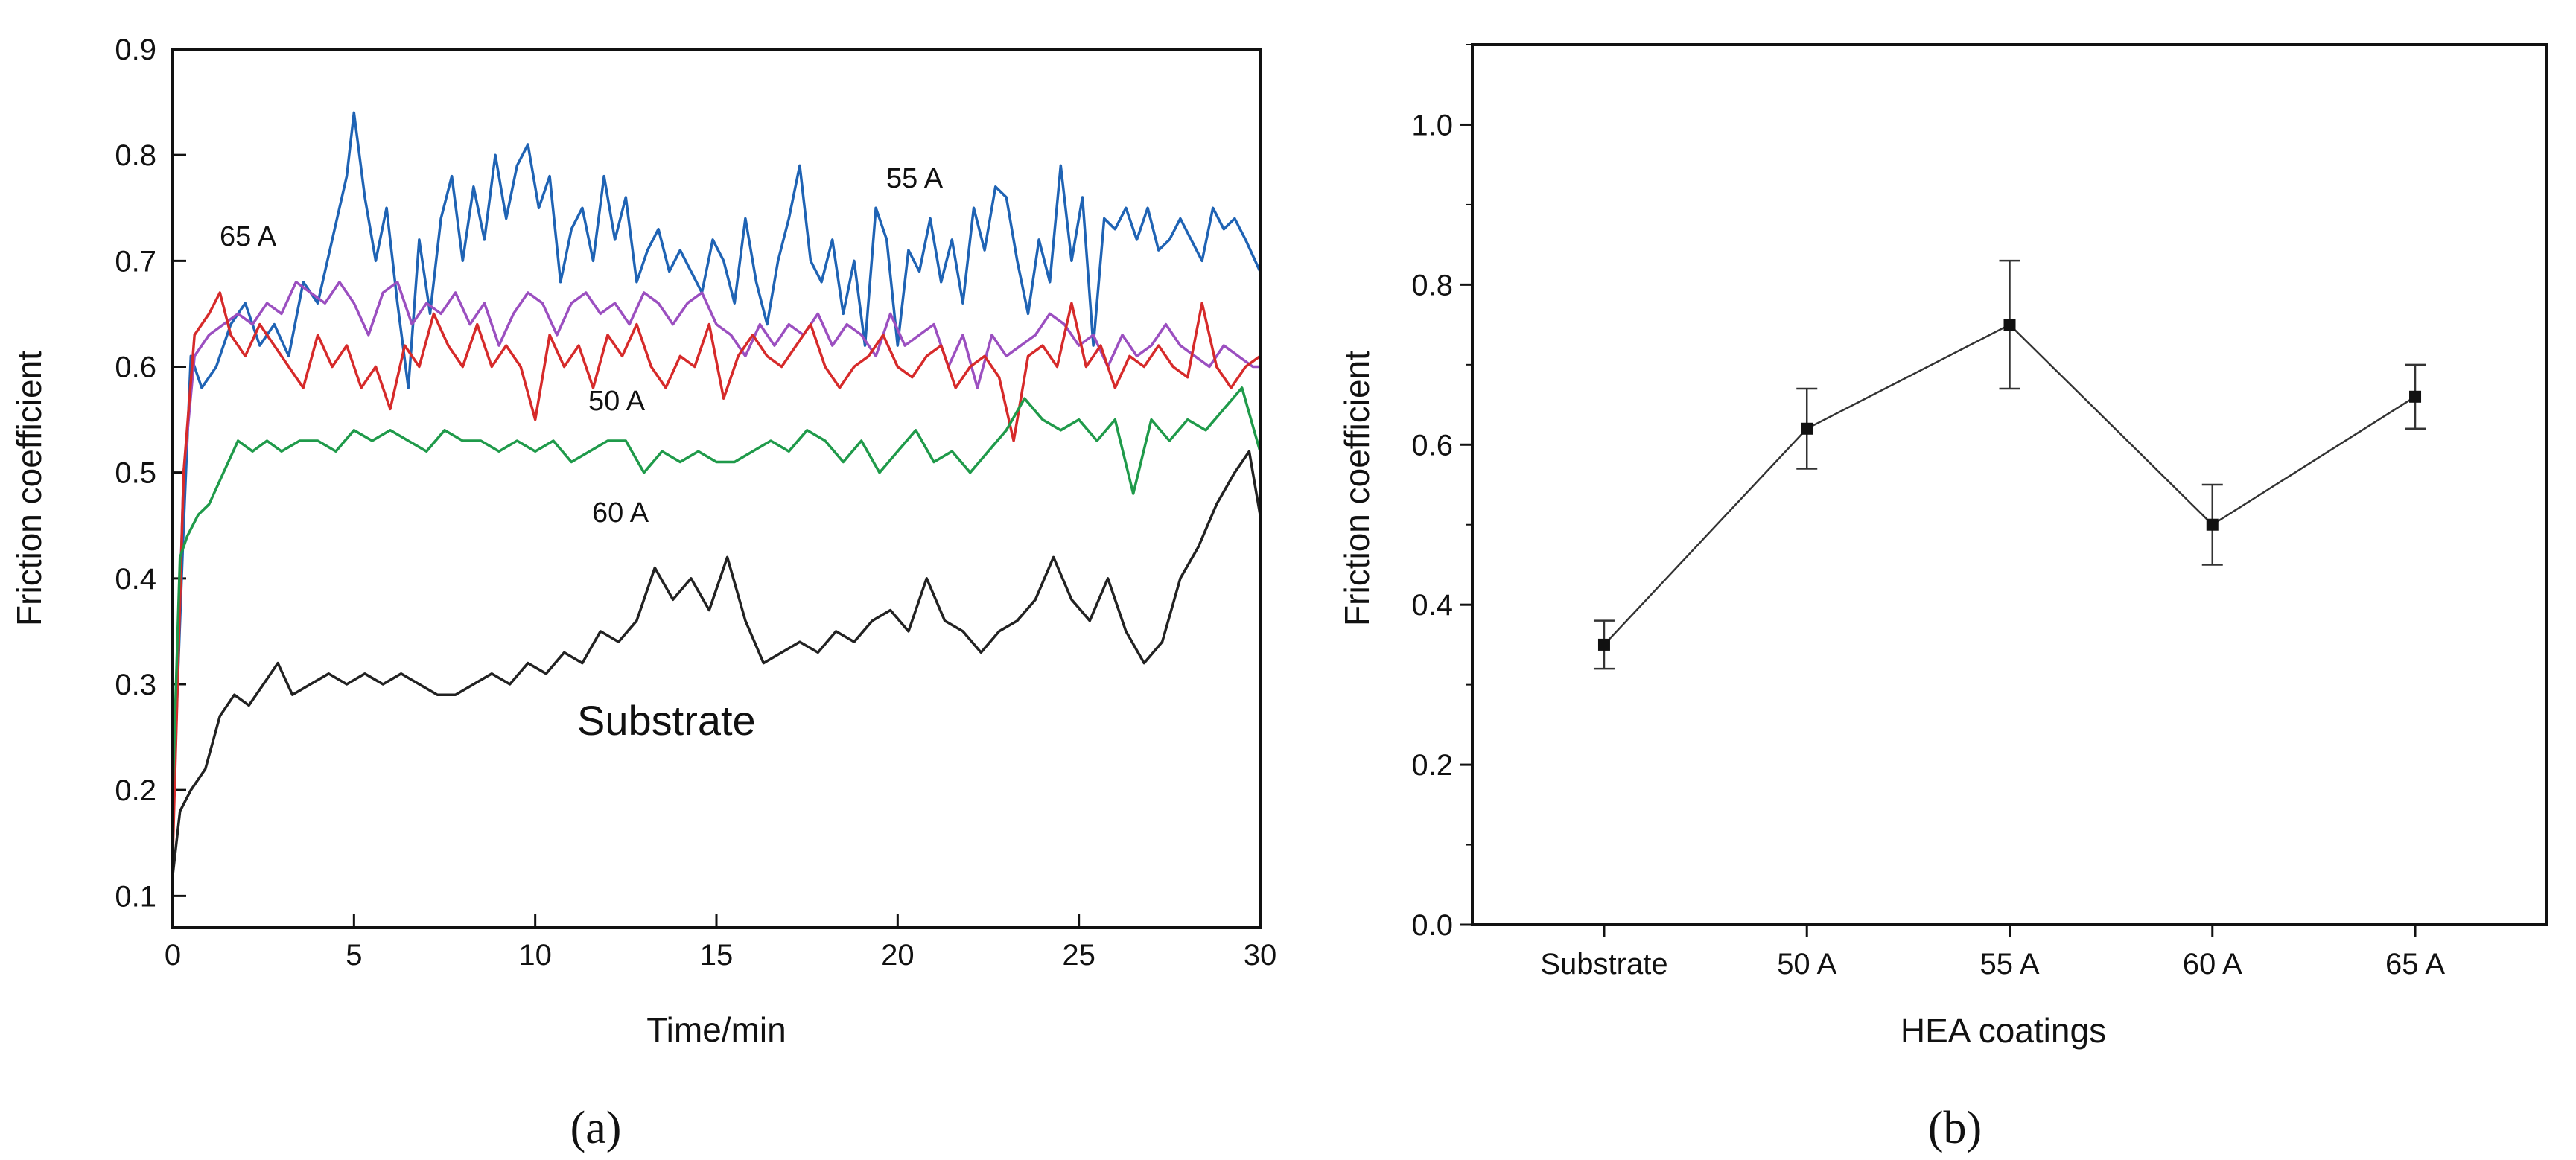  What do you see at coordinates (135, 790) in the screenshot?
I see `panel-a-y-tick-label: 0.2` at bounding box center [135, 790].